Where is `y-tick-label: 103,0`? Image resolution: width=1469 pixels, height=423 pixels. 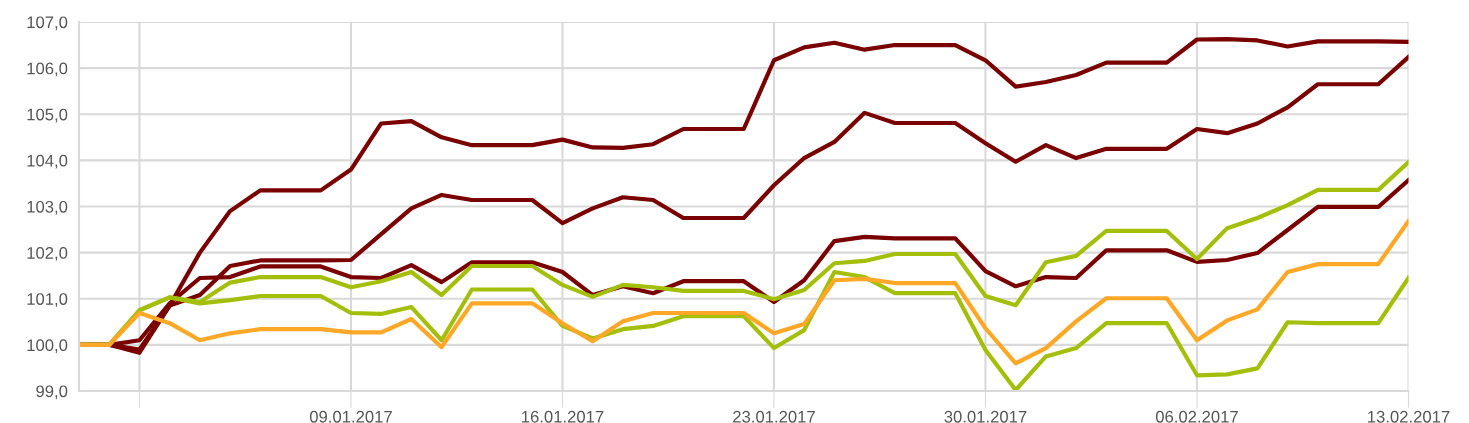 y-tick-label: 103,0 is located at coordinates (47, 207).